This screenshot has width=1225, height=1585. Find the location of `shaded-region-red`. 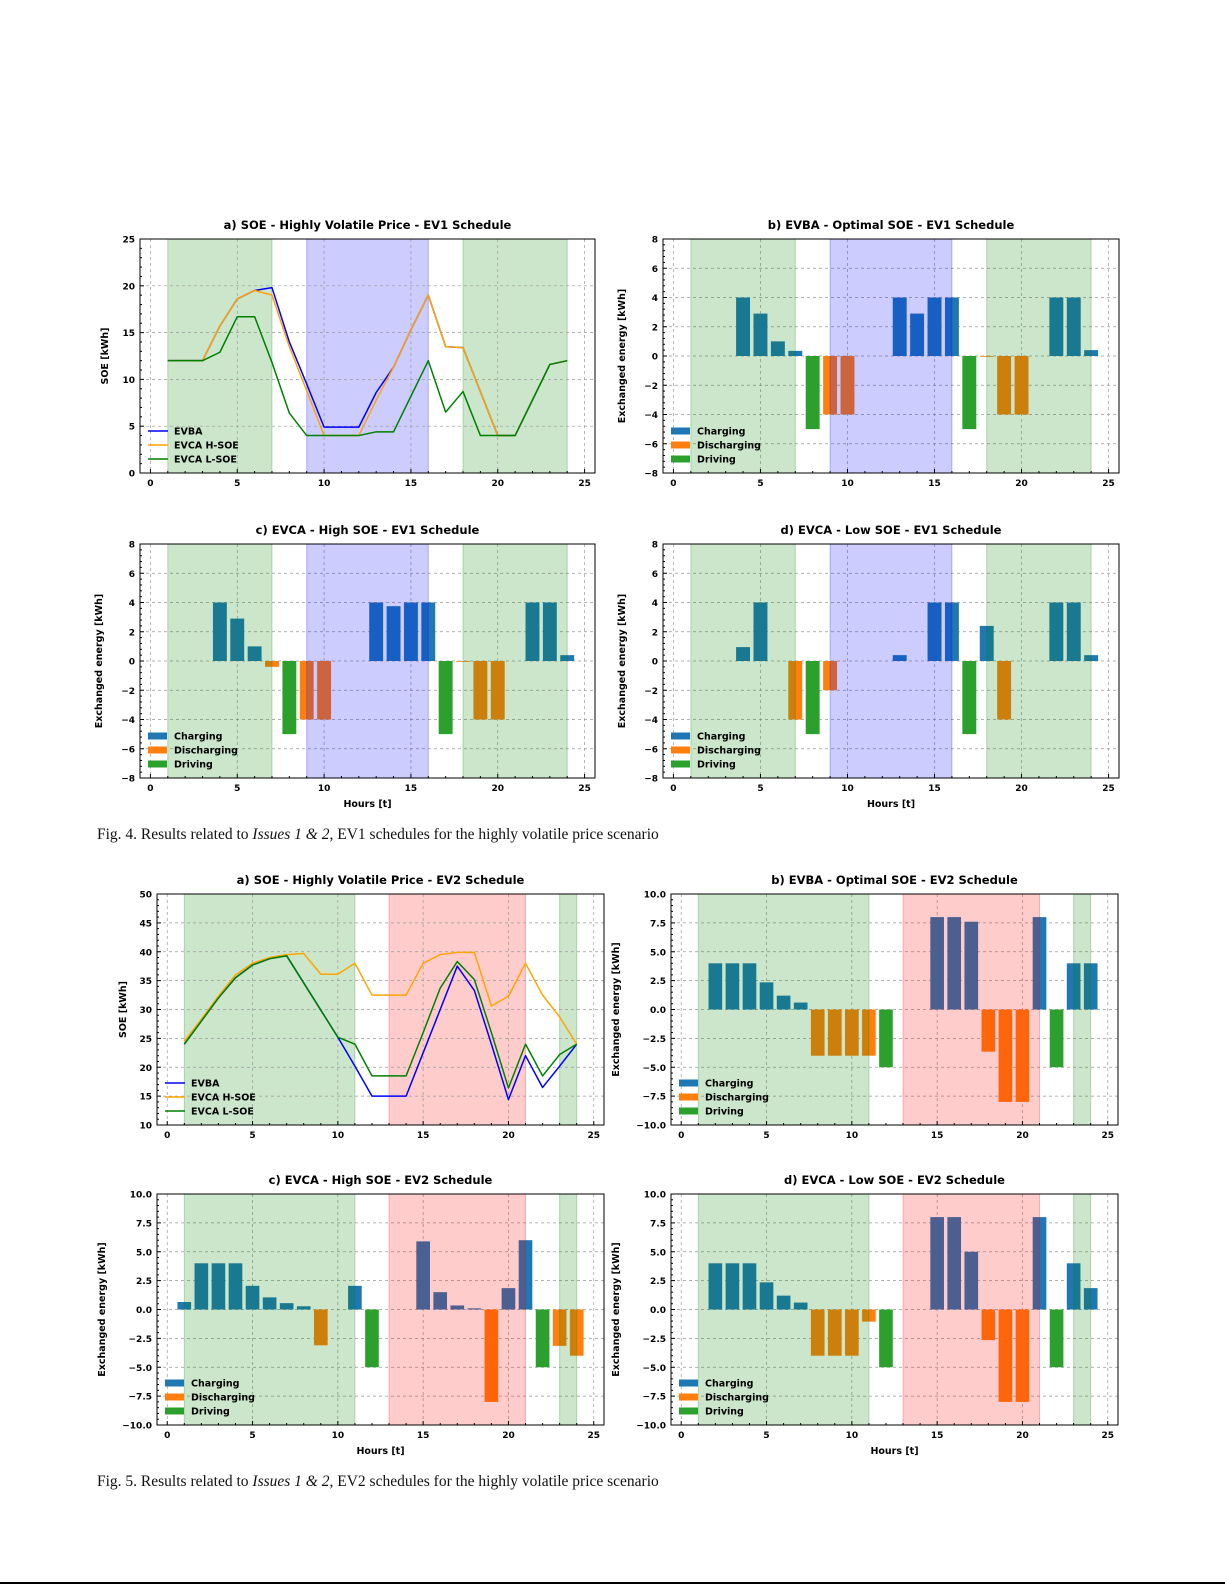

shaded-region-red is located at coordinates (457, 1309).